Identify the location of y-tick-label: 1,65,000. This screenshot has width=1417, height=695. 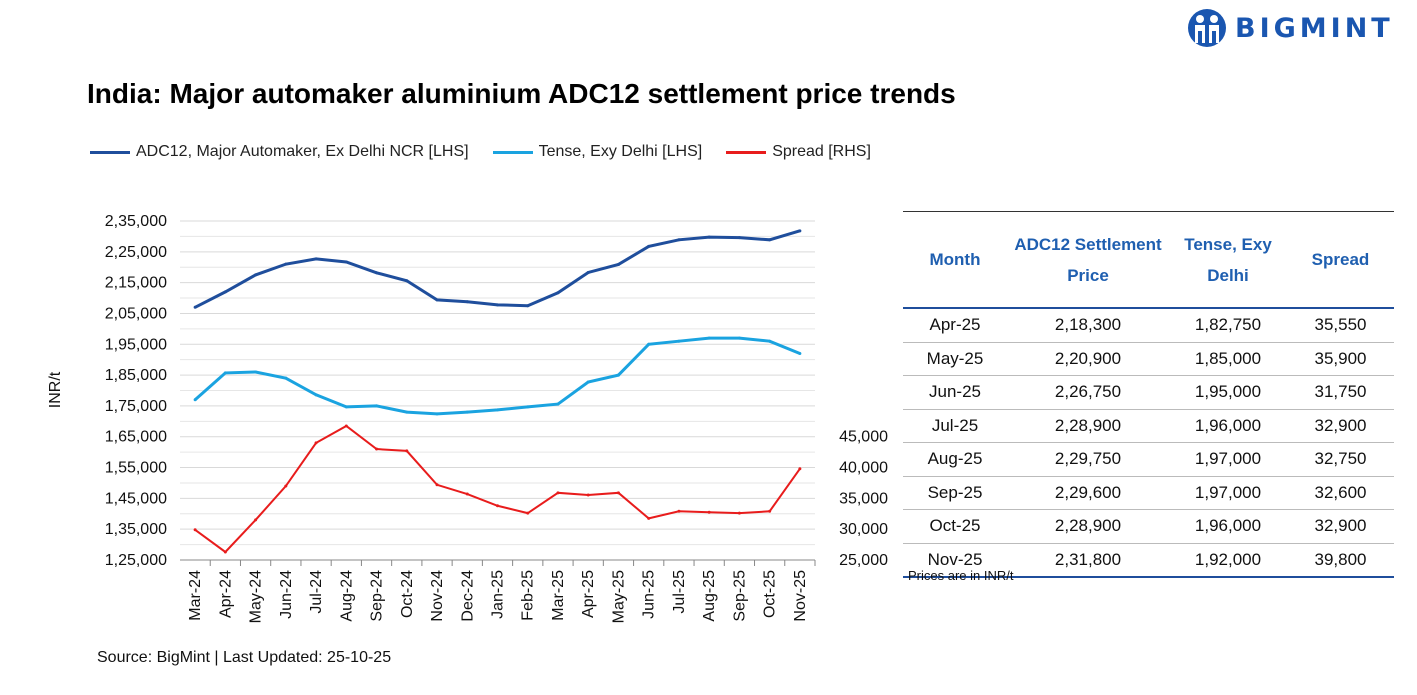
(136, 437).